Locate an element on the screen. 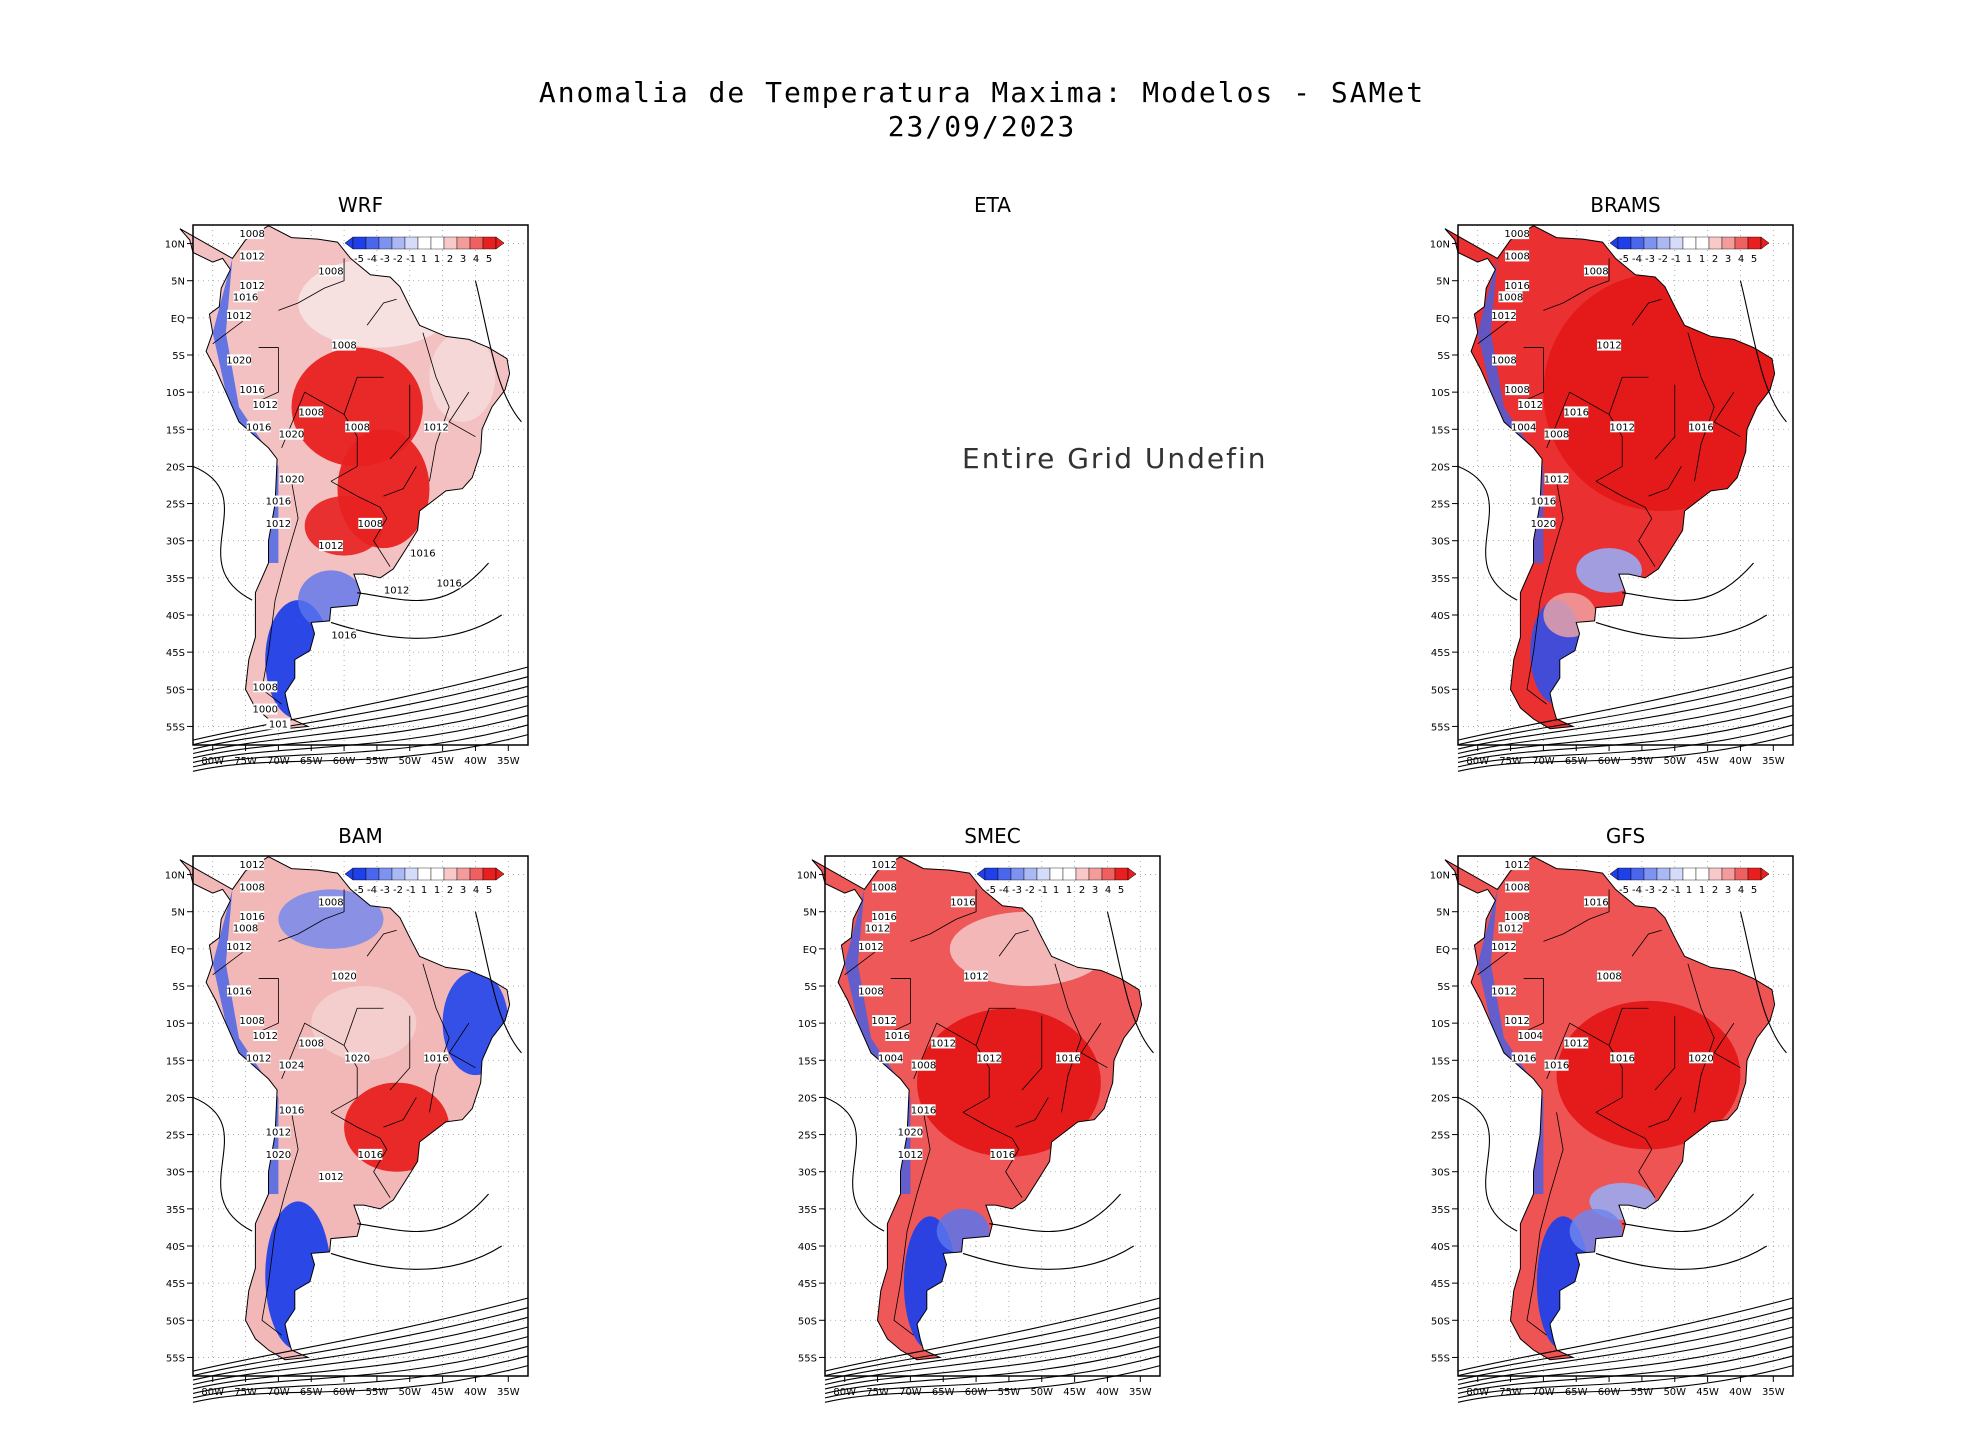 Image resolution: width=1964 pixels, height=1436 pixels. anomaly-field is located at coordinates (1609, 477).